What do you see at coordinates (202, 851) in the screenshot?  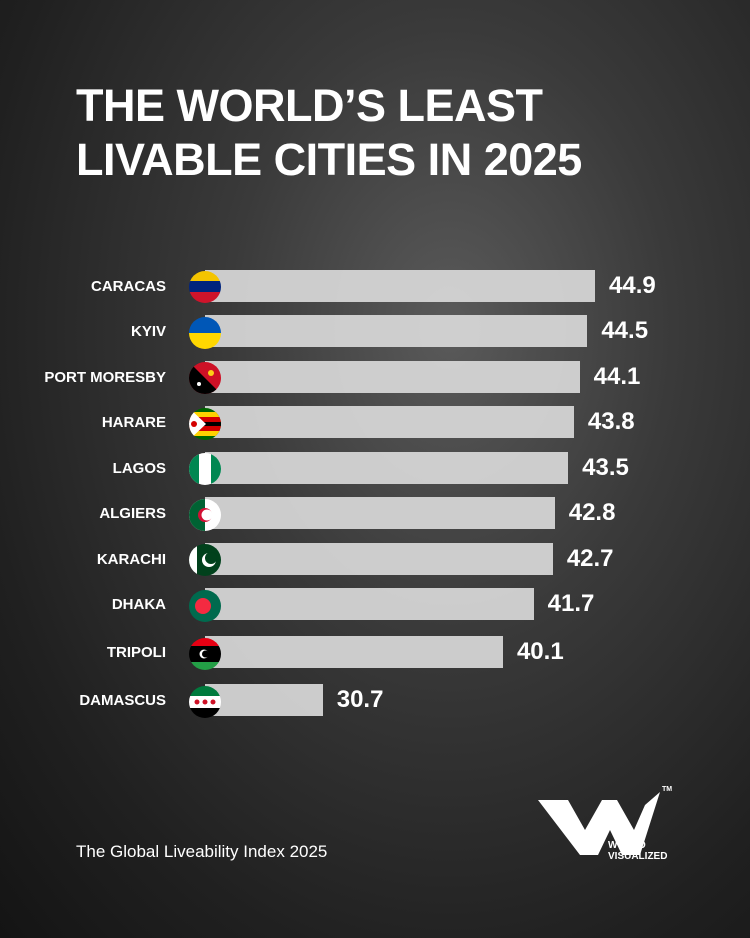 I see `source: The Global Liveability Index 2025` at bounding box center [202, 851].